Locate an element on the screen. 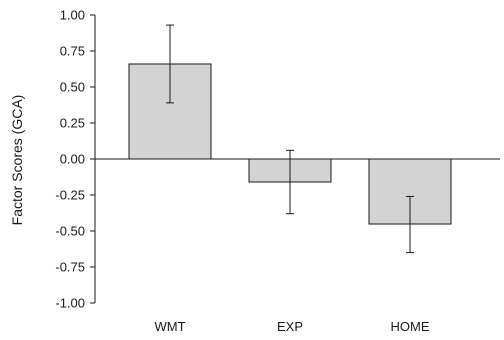 This screenshot has height=340, width=504. x-tick-label-exp: EXP is located at coordinates (290, 326).